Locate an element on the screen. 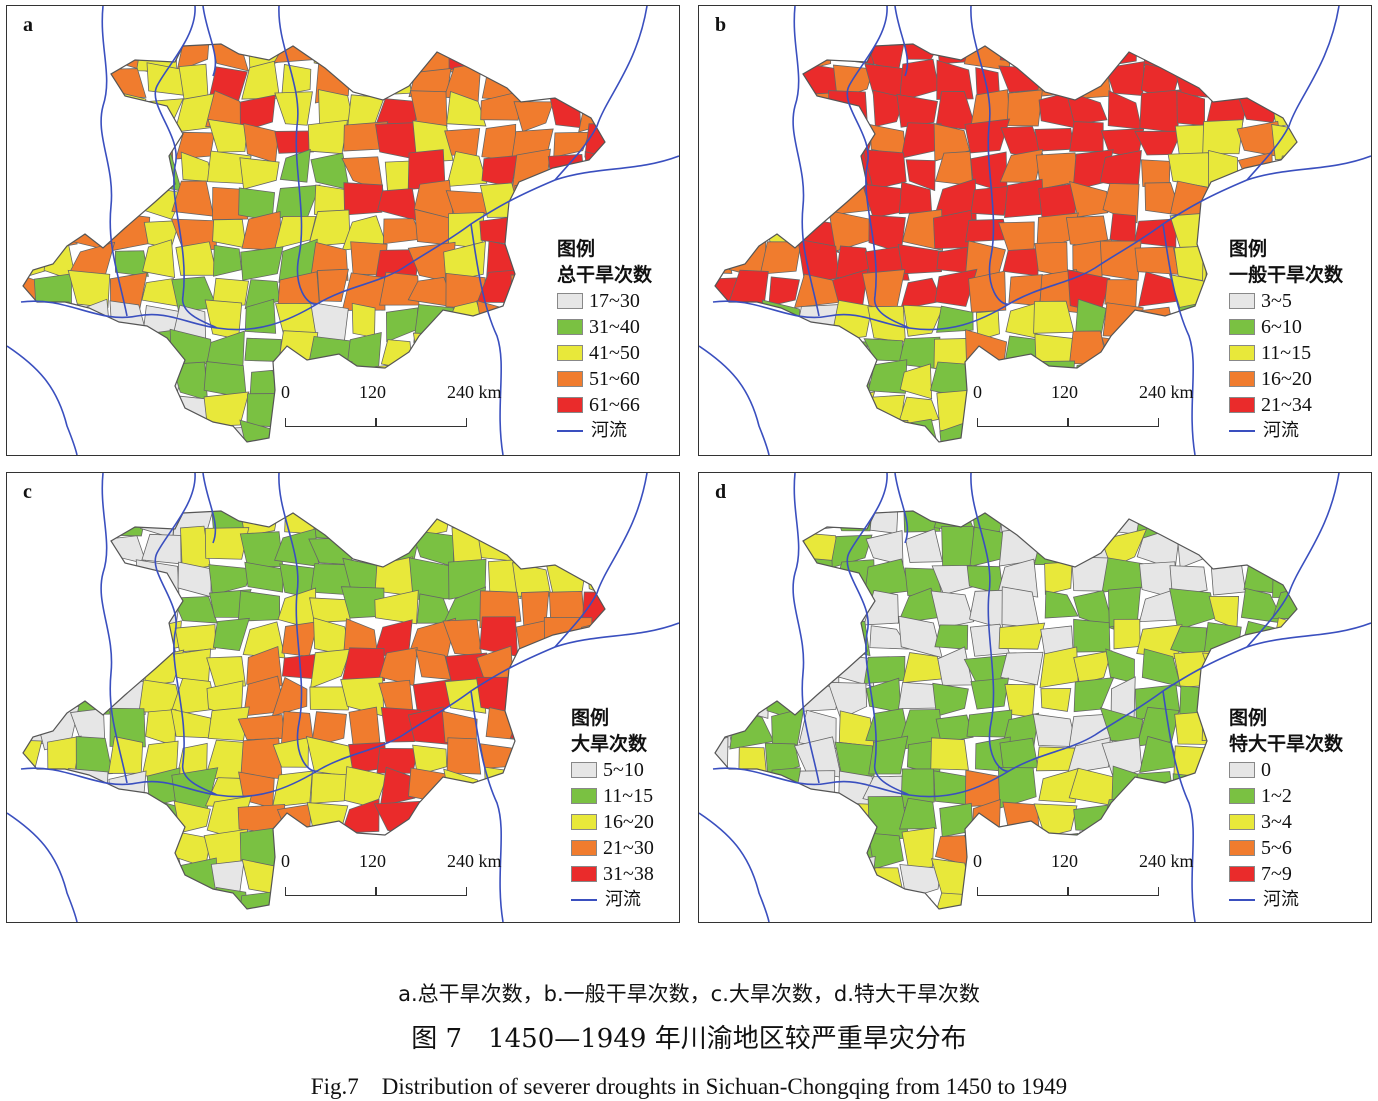 This screenshot has height=1101, width=1378. scale-tick-240: 240 km is located at coordinates (1166, 861).